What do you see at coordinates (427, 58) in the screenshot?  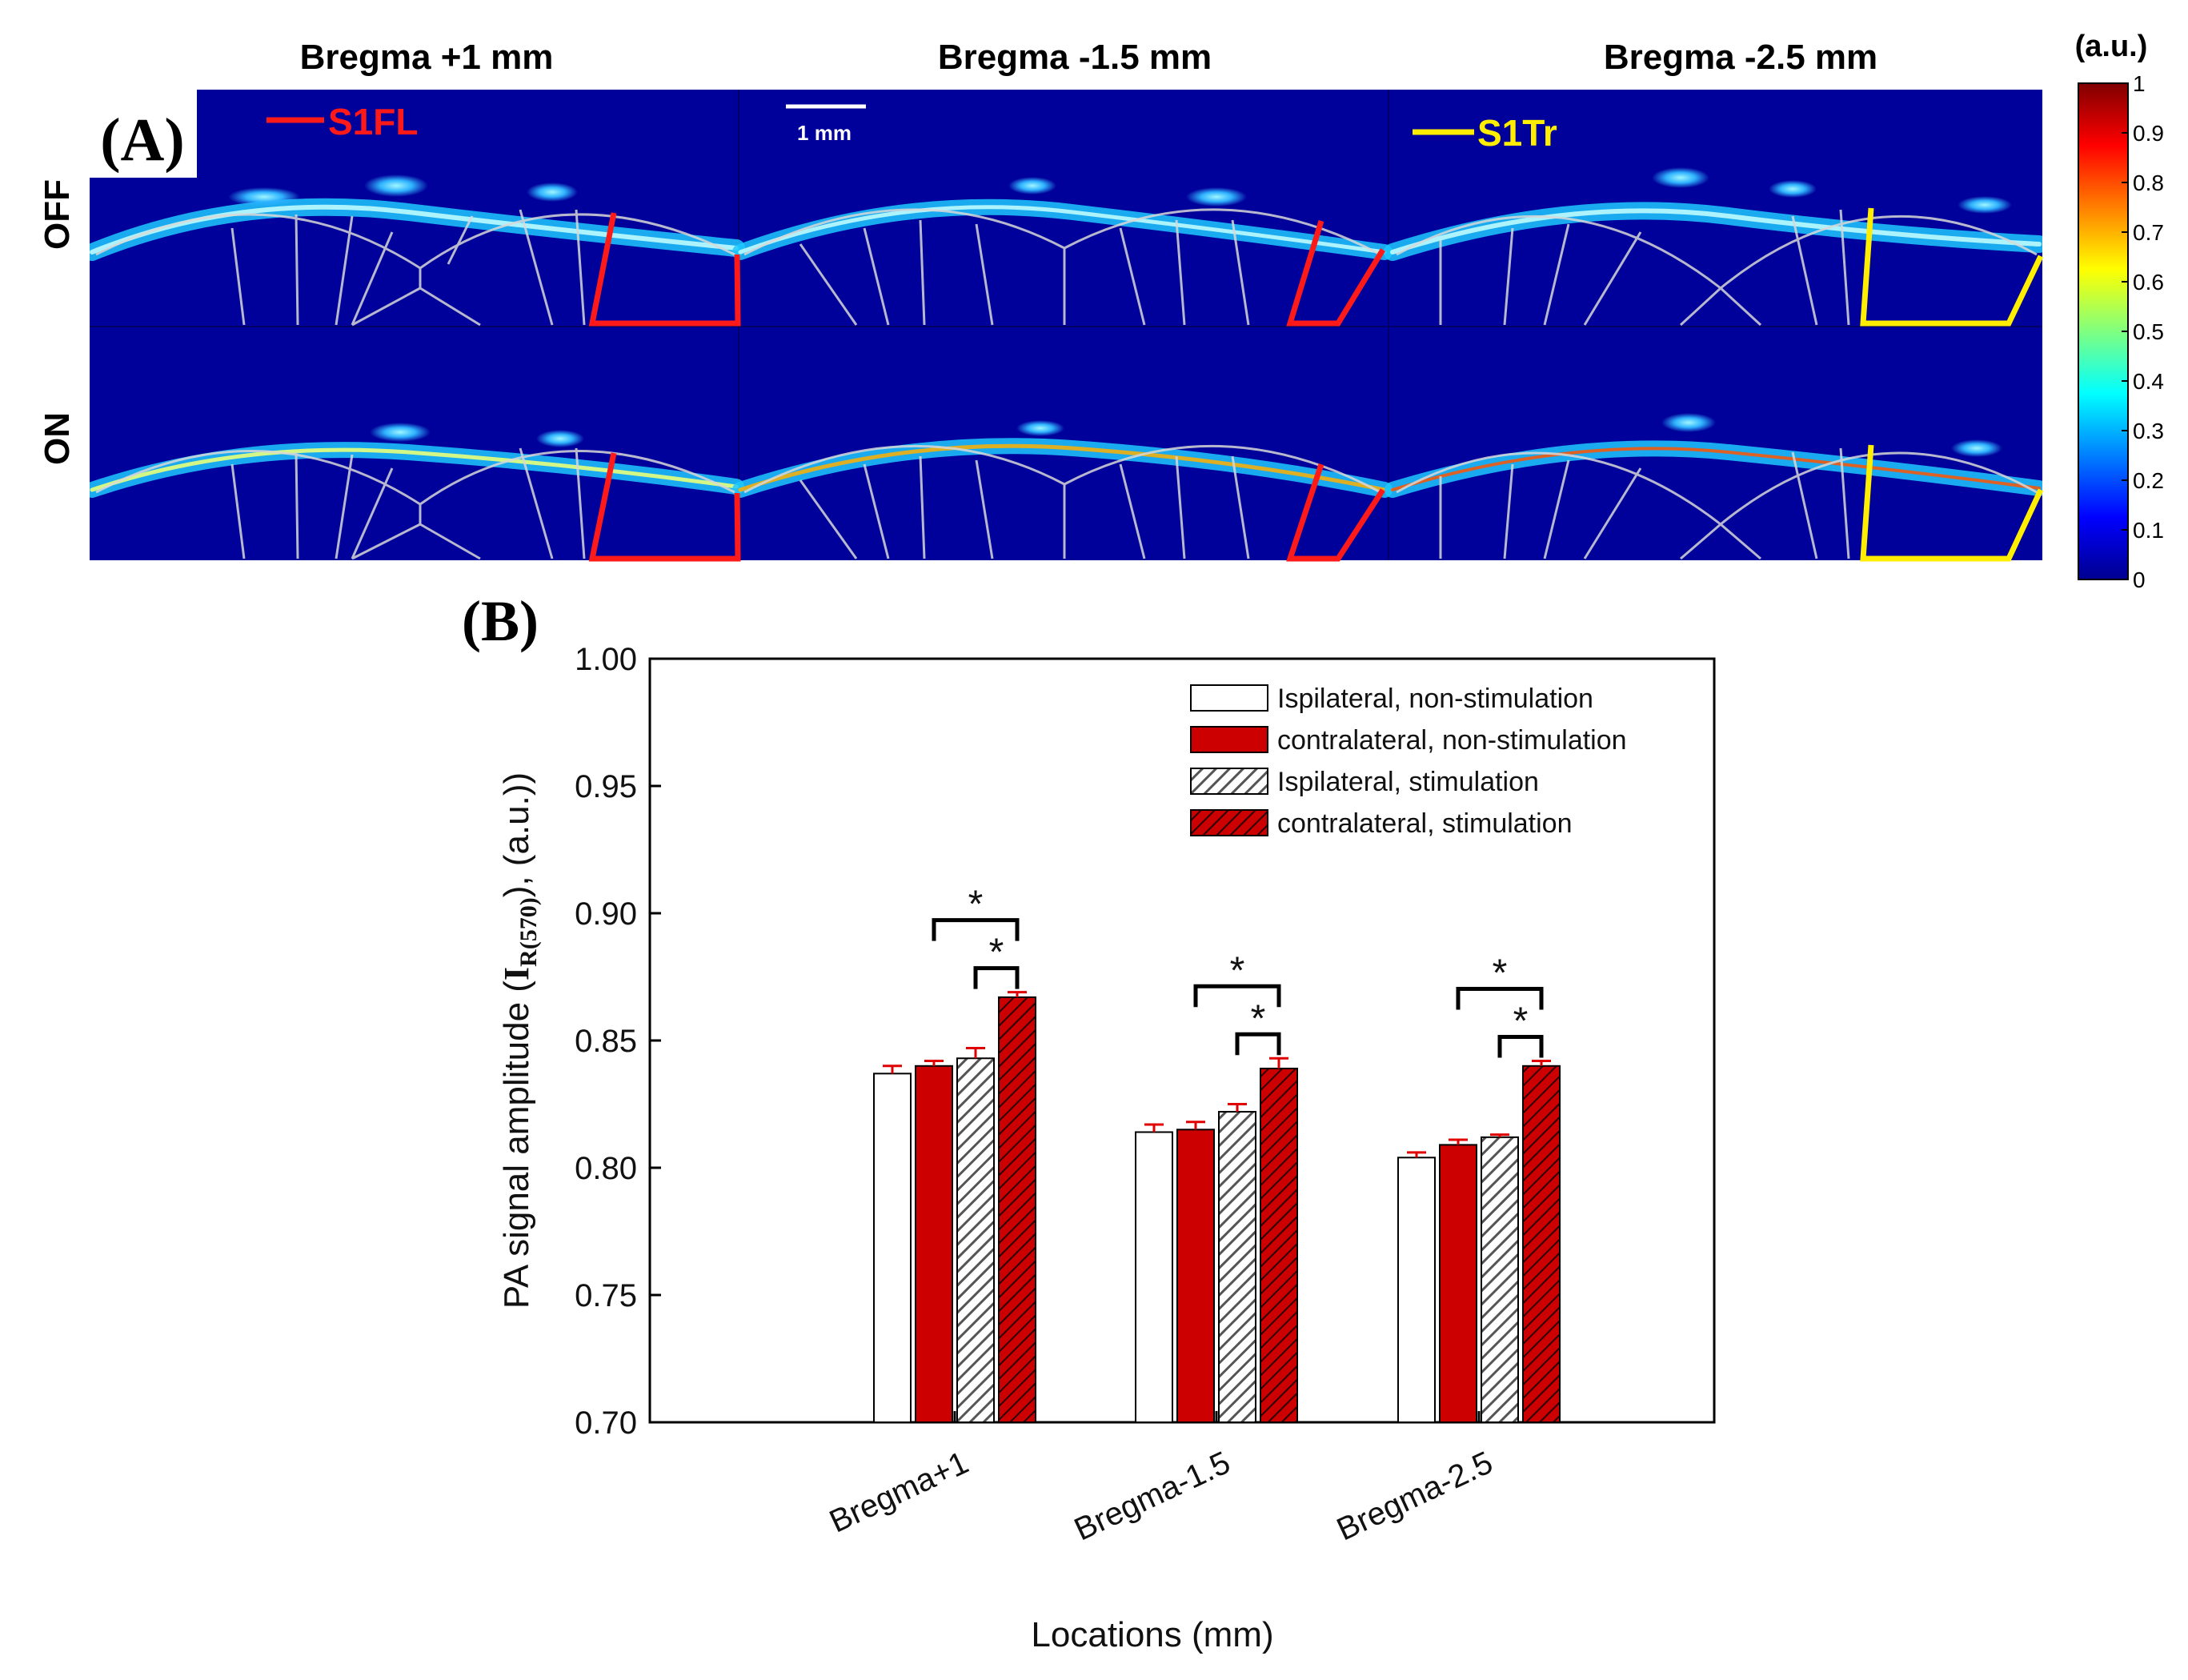 I see `column-title-1: Bregma +1 mm` at bounding box center [427, 58].